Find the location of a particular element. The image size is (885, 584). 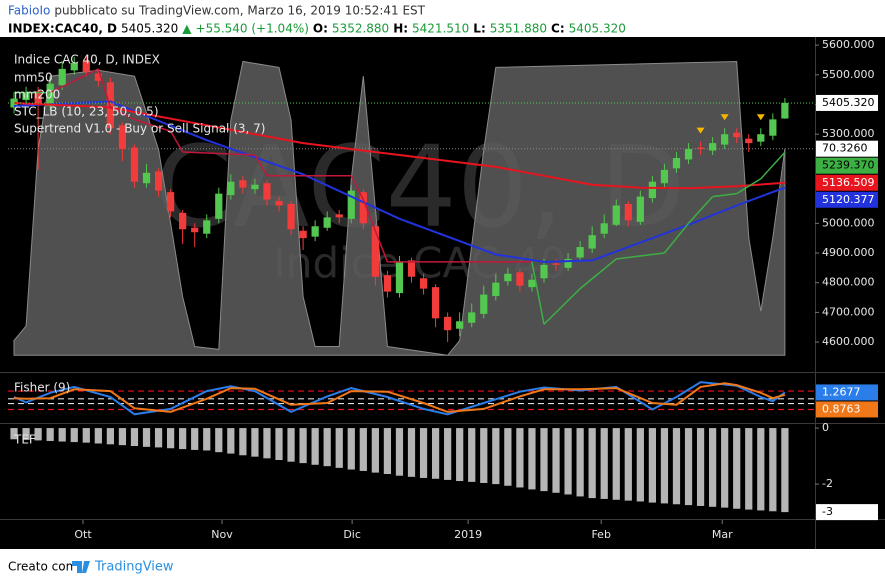

pane-title: Fisher (9) is located at coordinates (42, 388).